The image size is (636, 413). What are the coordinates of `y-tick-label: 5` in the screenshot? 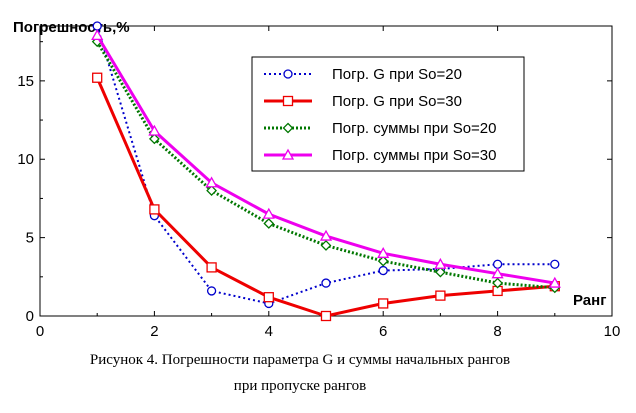 It's located at (30, 238).